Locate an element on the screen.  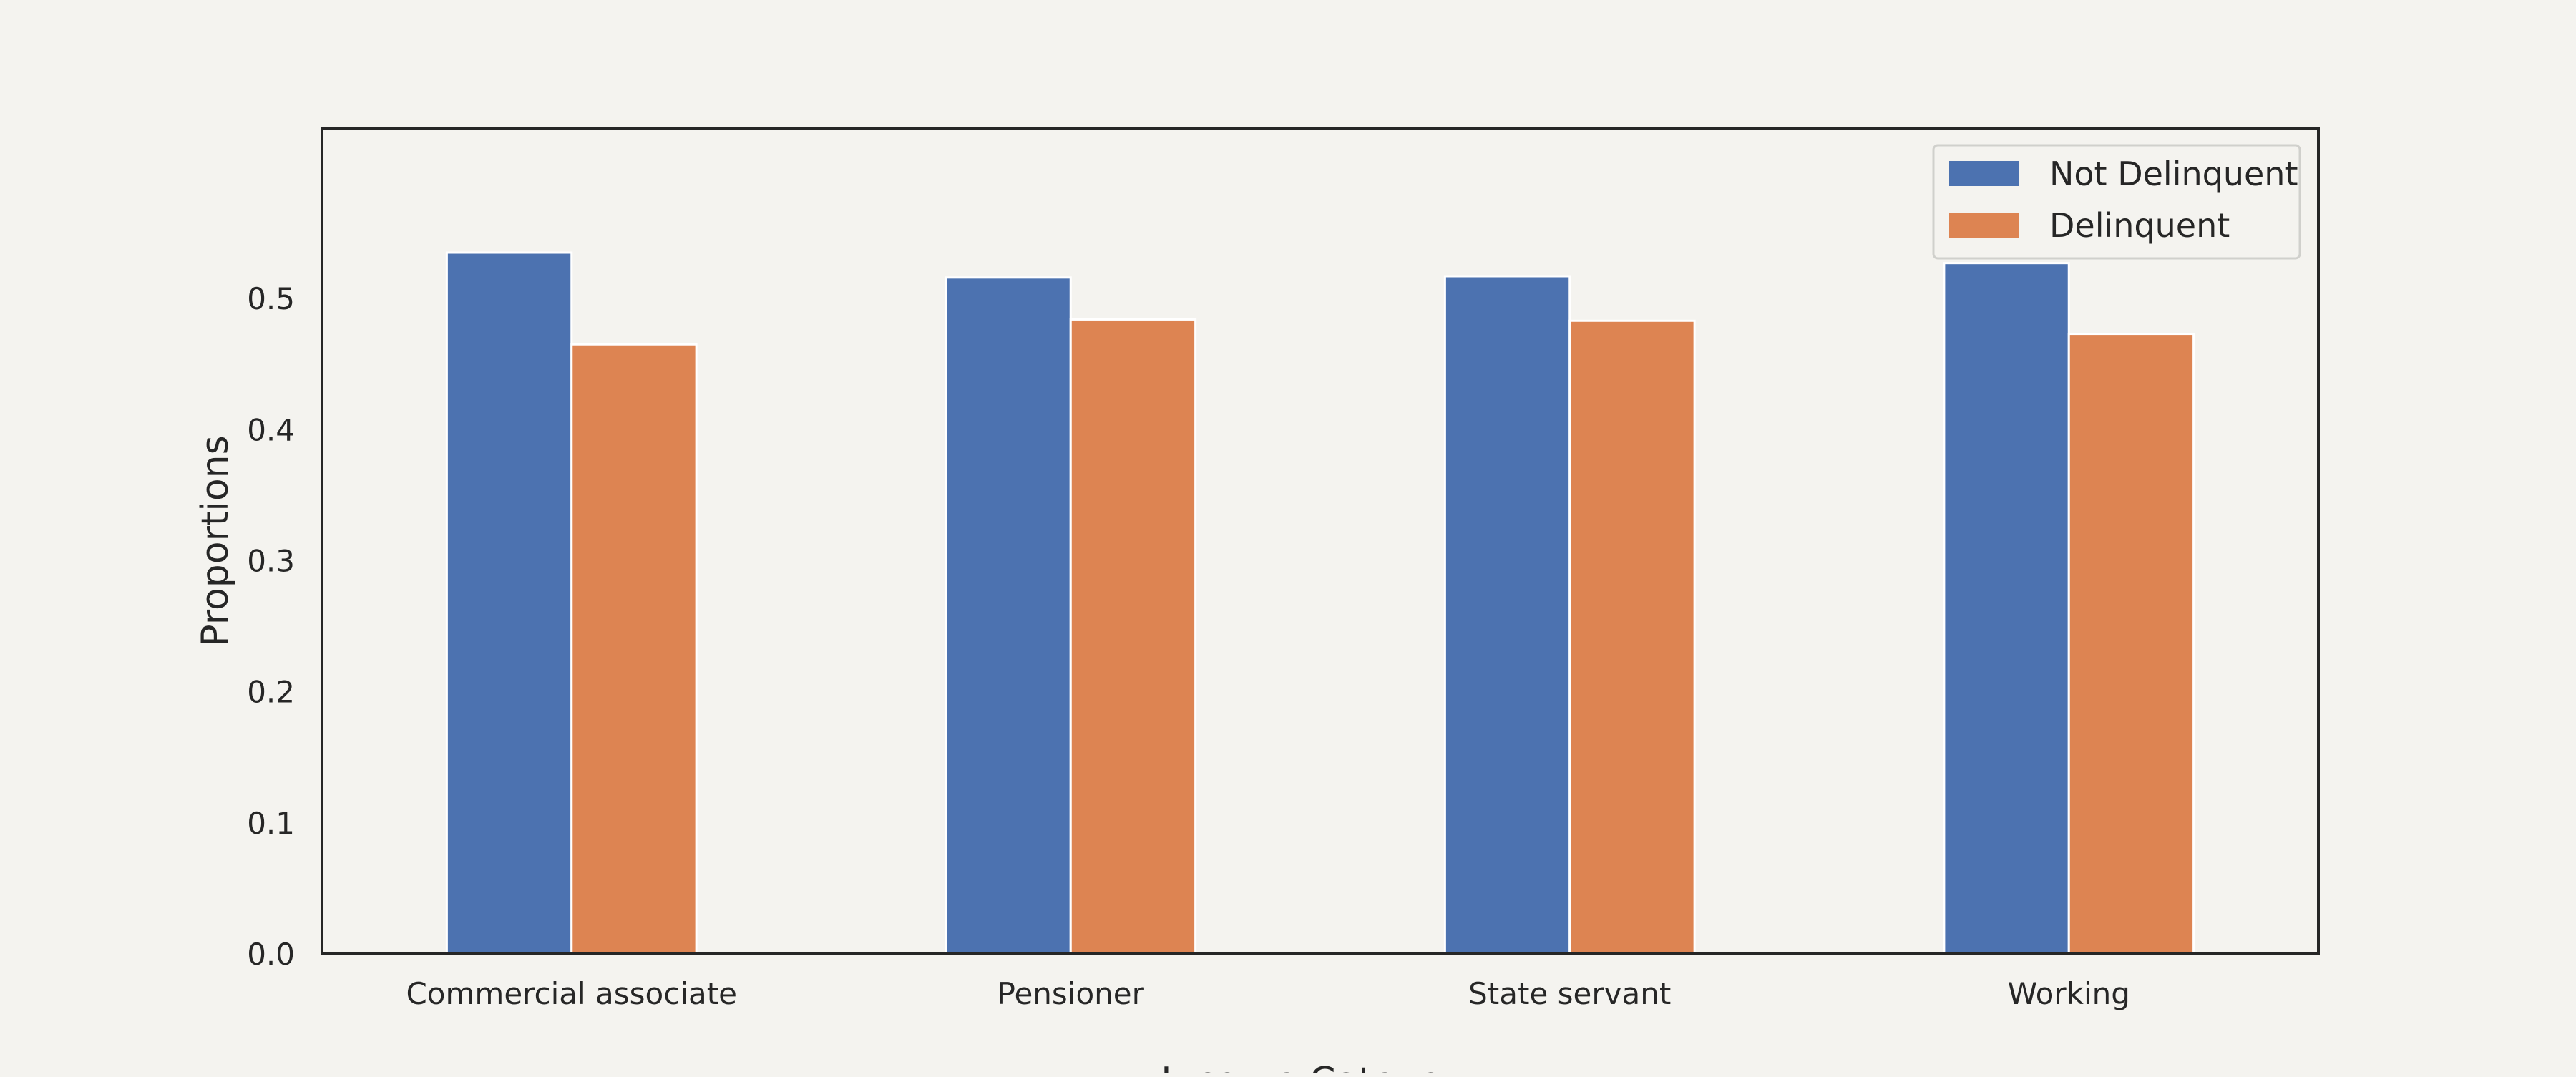
bar-not-delinquent-commercial-associate is located at coordinates (509, 603).